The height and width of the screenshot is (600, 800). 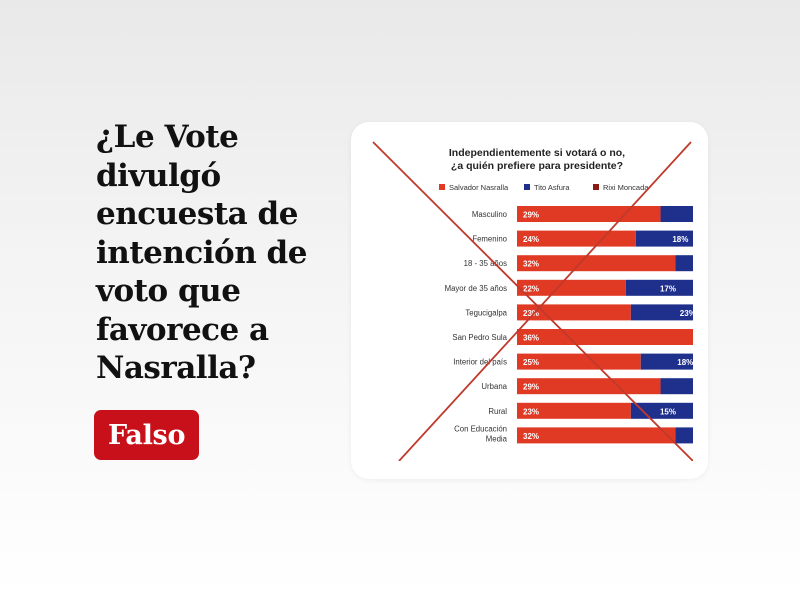 What do you see at coordinates (531, 313) in the screenshot?
I see `bar-label-salvador-nasralla-tegucigalpa: 23%` at bounding box center [531, 313].